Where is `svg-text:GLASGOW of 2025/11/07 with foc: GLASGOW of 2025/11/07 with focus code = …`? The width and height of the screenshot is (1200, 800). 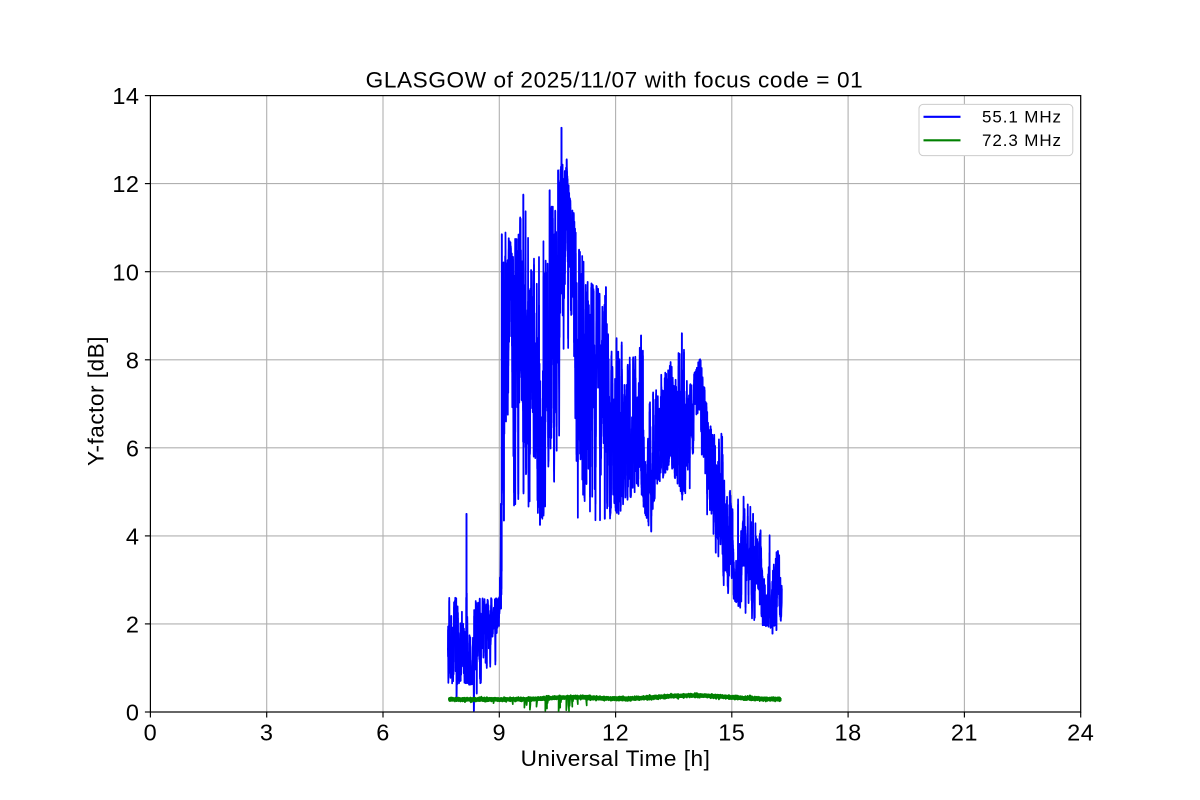
svg-text:GLASGOW of 2025/11/07 with foc: GLASGOW of 2025/11/07 with focus code = … is located at coordinates (615, 80).